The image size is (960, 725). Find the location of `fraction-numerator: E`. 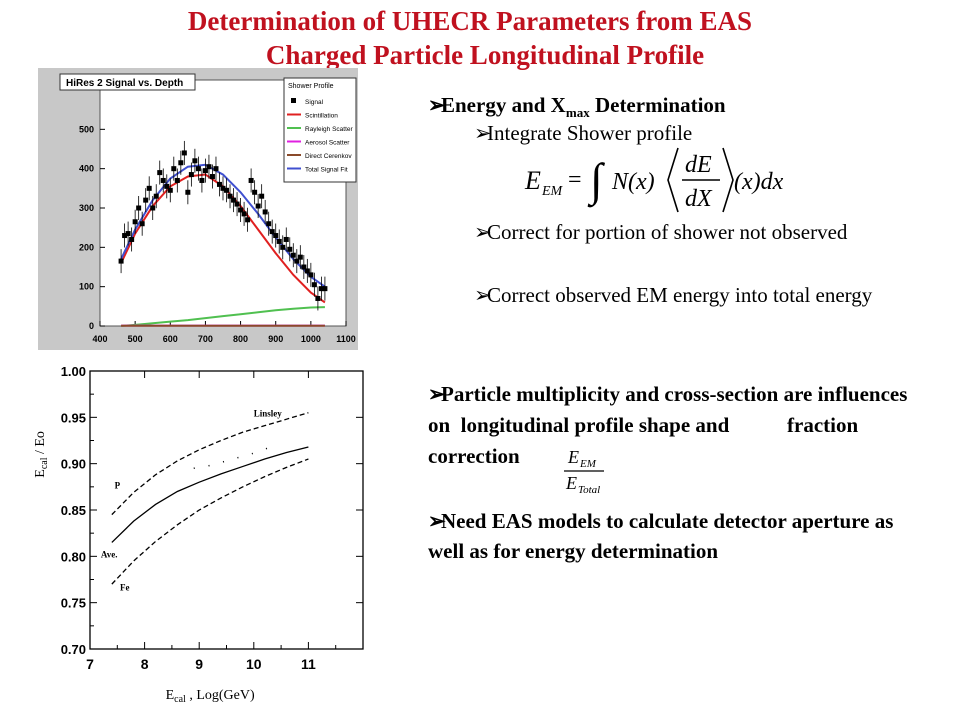

fraction-numerator: E is located at coordinates (573, 457).